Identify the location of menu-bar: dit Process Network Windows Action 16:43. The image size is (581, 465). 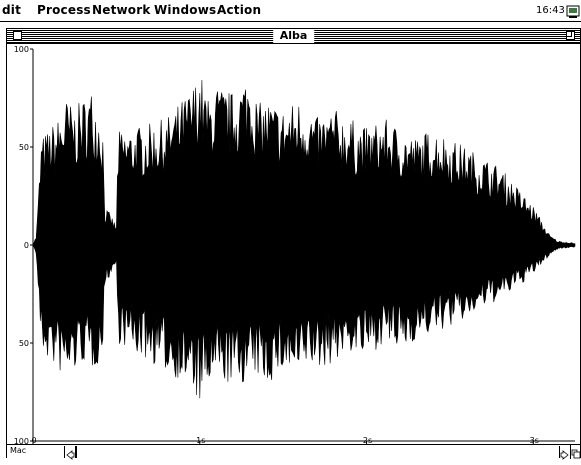
(290, 11).